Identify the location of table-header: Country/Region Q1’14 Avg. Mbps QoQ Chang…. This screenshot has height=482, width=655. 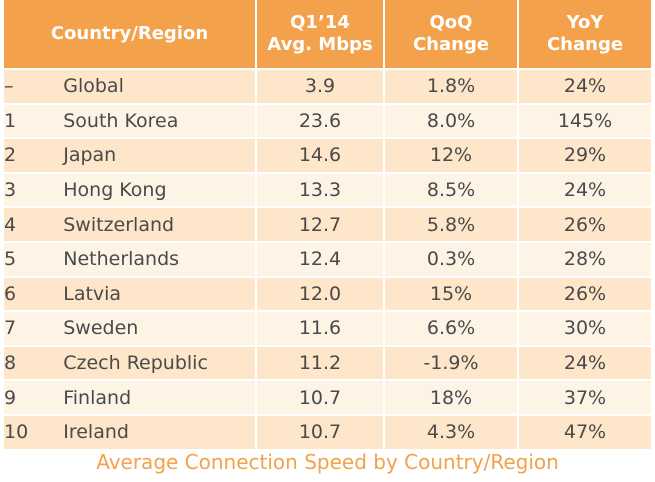
(327, 34).